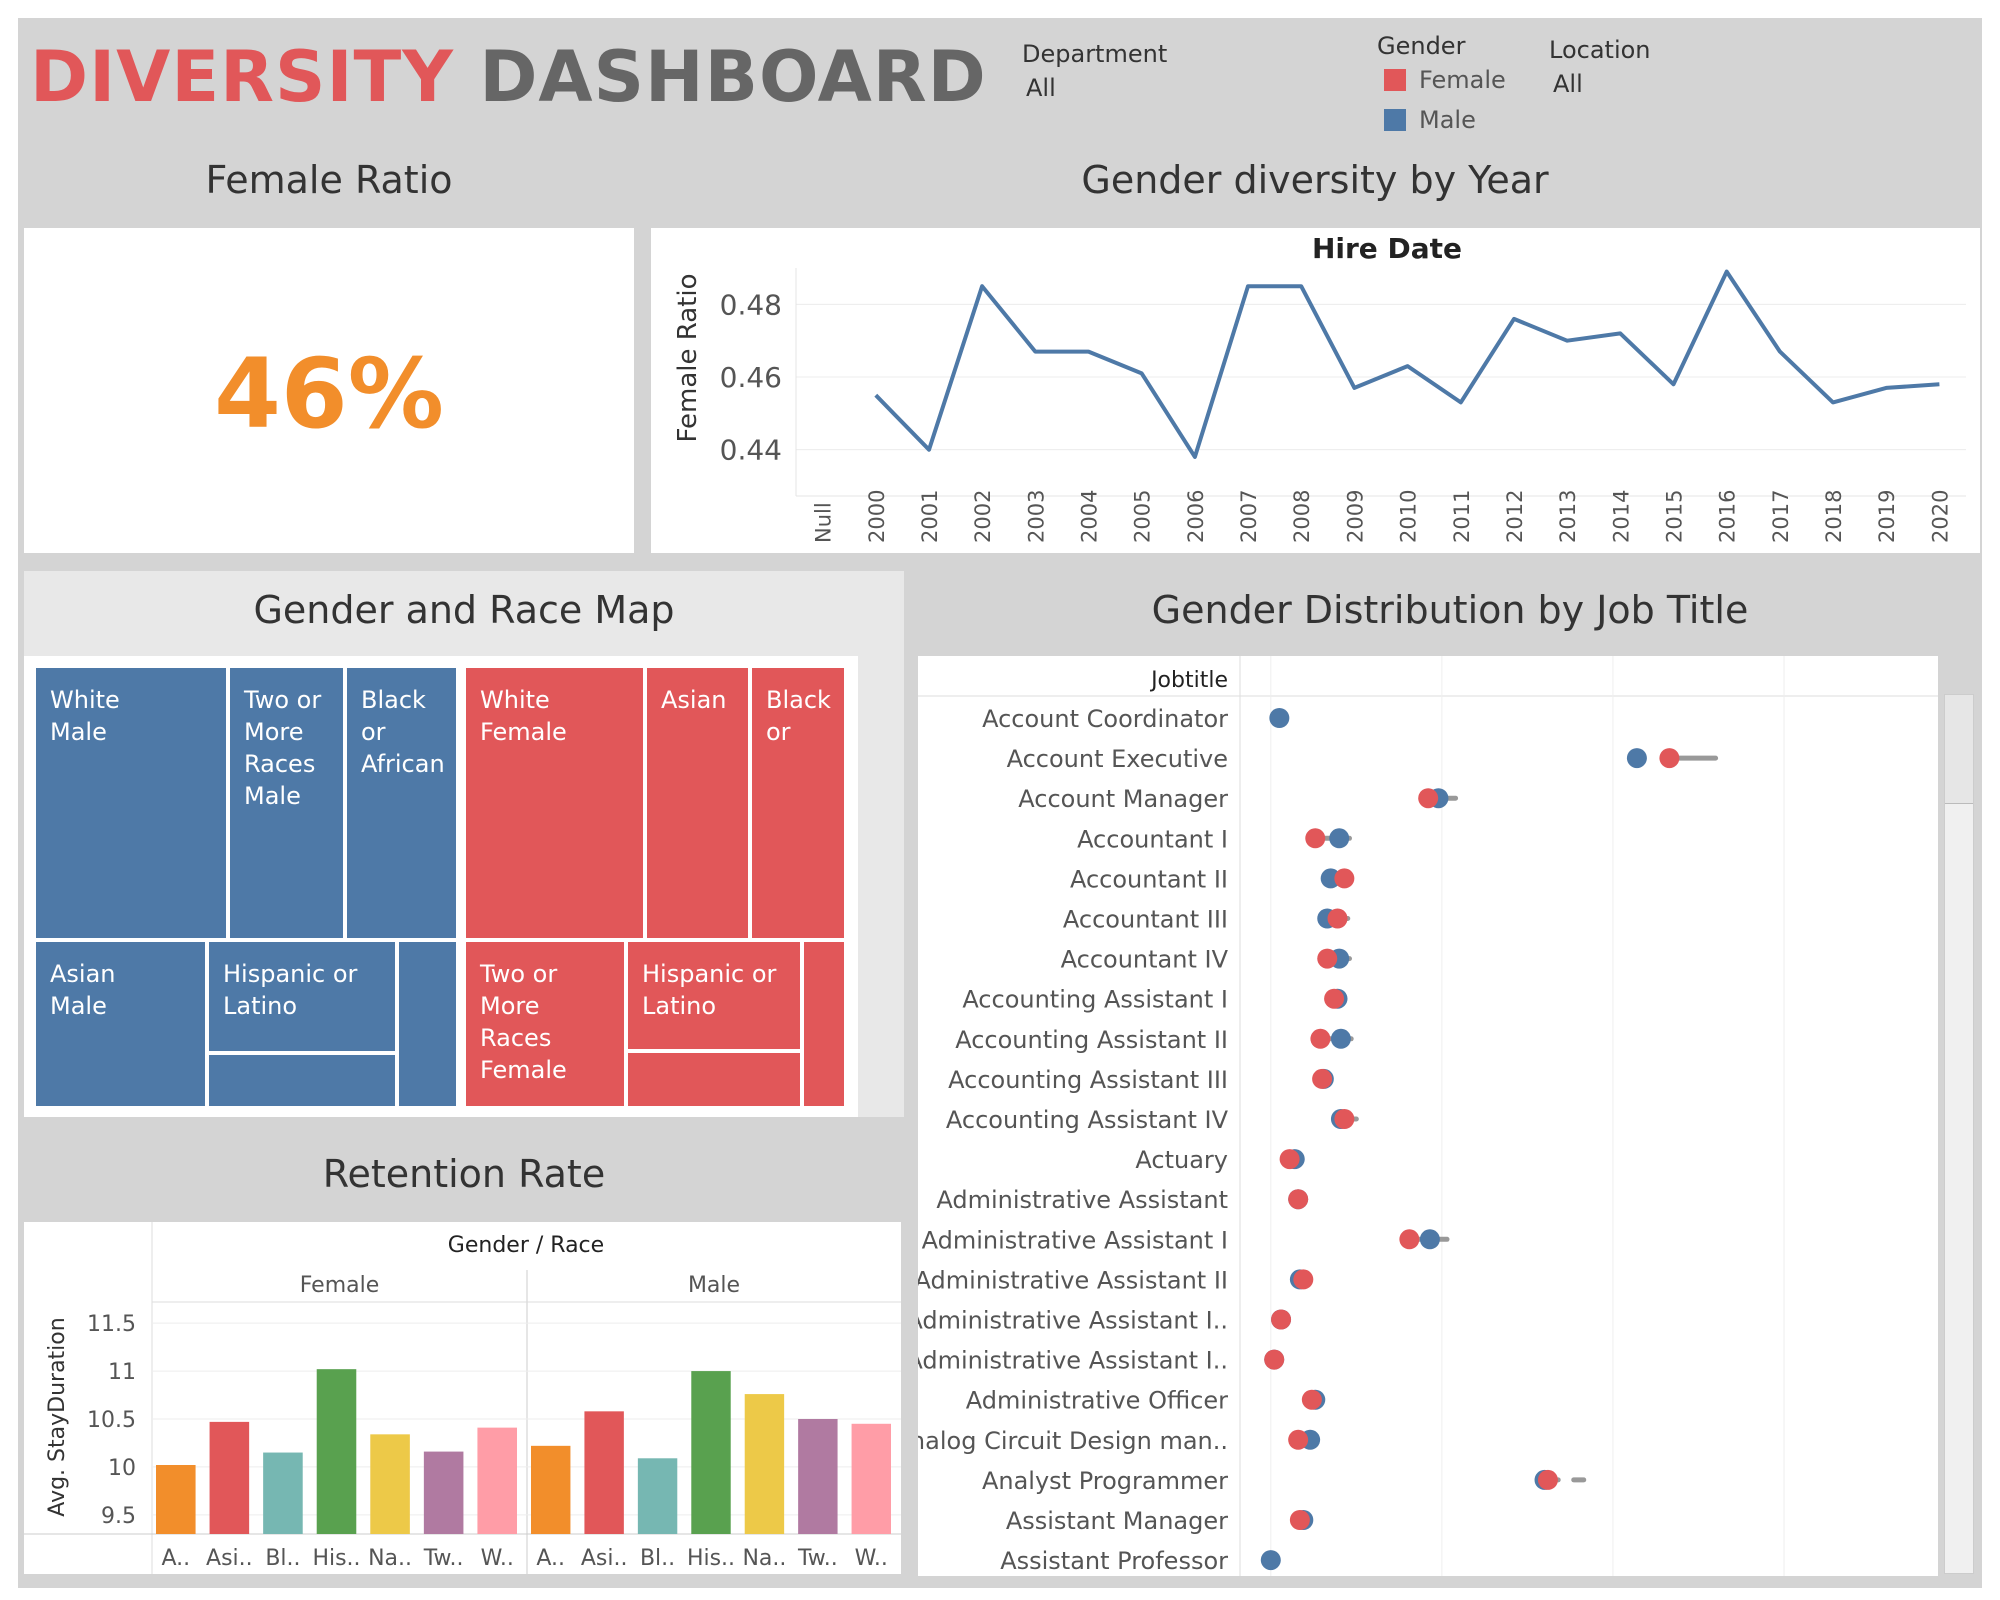 The width and height of the screenshot is (2000, 1600). I want to click on line-x-tick-label: 2019, so click(1887, 516).